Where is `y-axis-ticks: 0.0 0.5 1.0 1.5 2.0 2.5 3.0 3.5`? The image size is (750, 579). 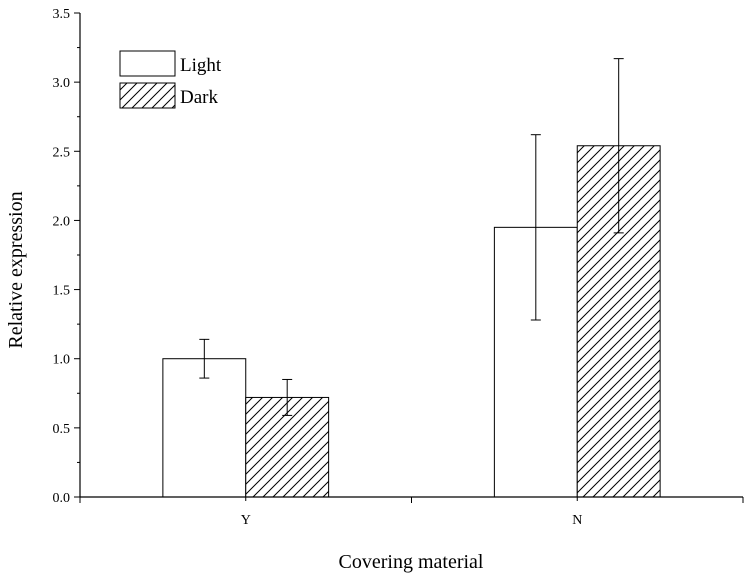
y-axis-ticks: 0.0 0.5 1.0 1.5 2.0 2.5 3.0 3.5 is located at coordinates (66, 256).